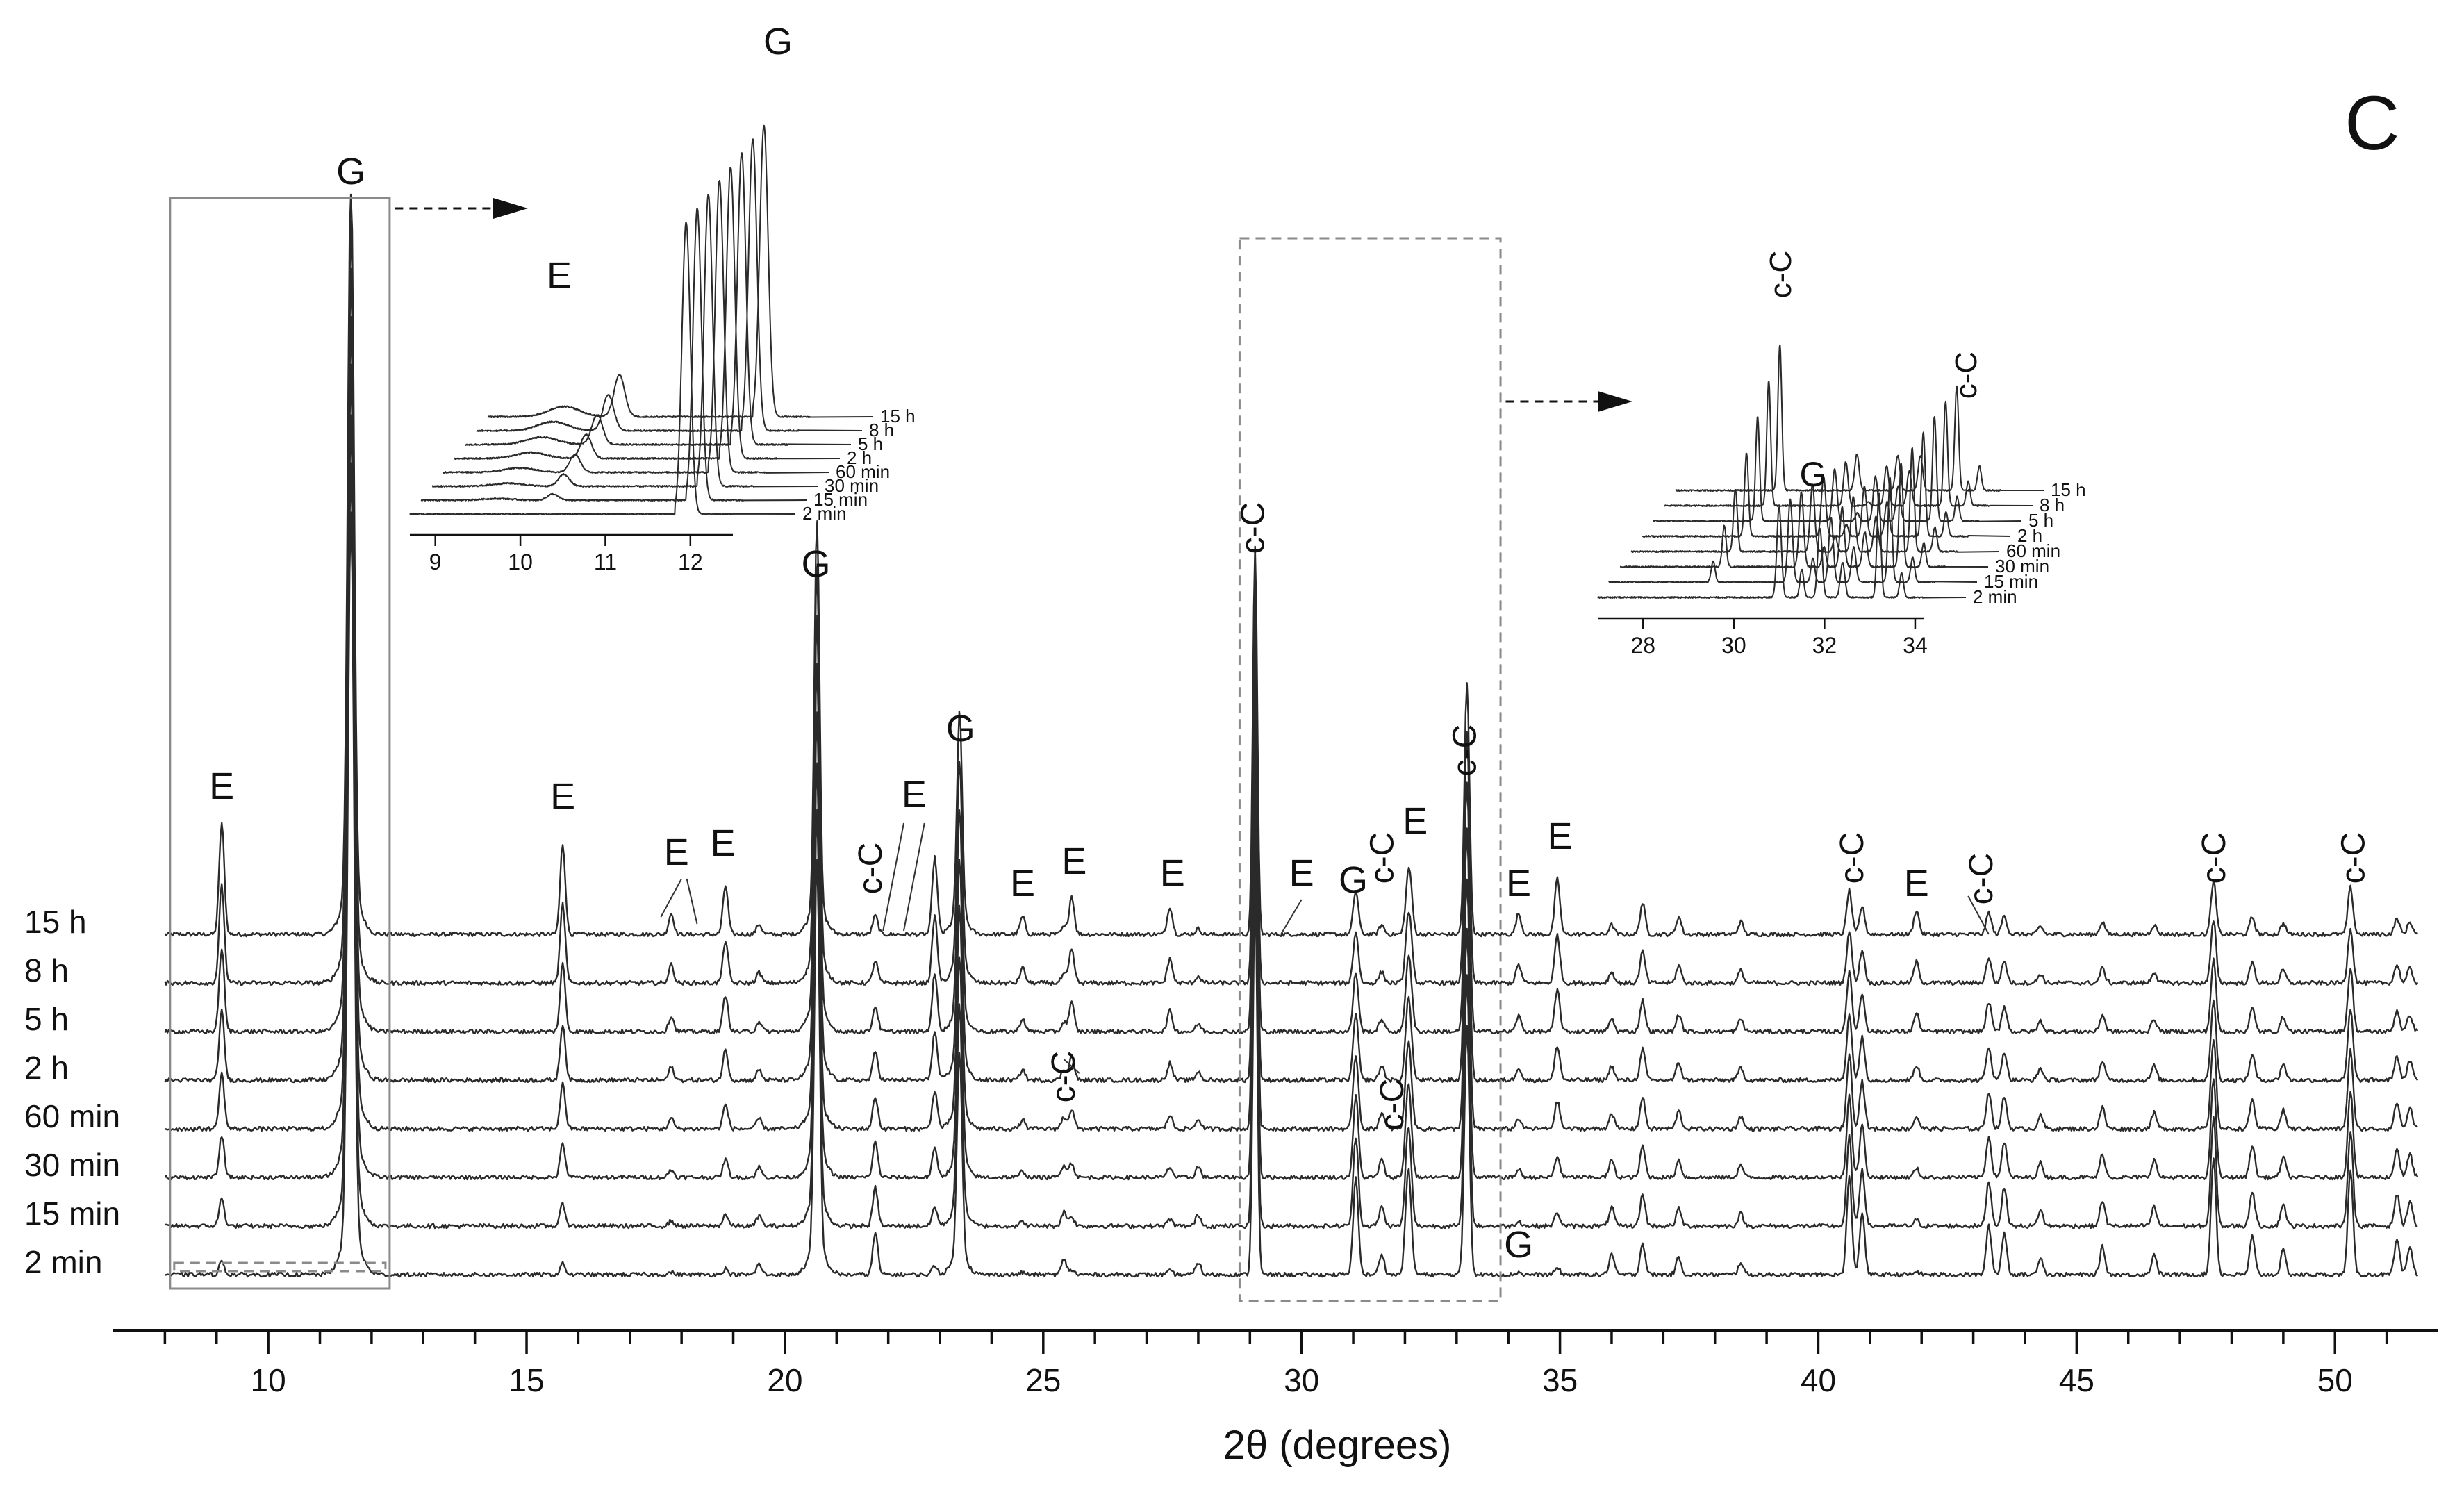  Describe the element at coordinates (56, 922) in the screenshot. I see `series-label: 15 h` at that location.